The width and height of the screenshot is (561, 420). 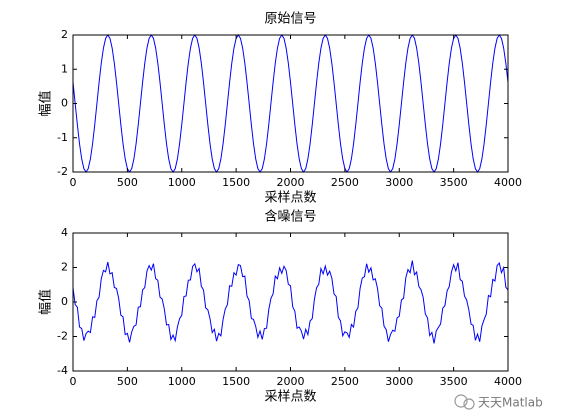 I want to click on y-tick-label: -4, so click(x=62, y=370).